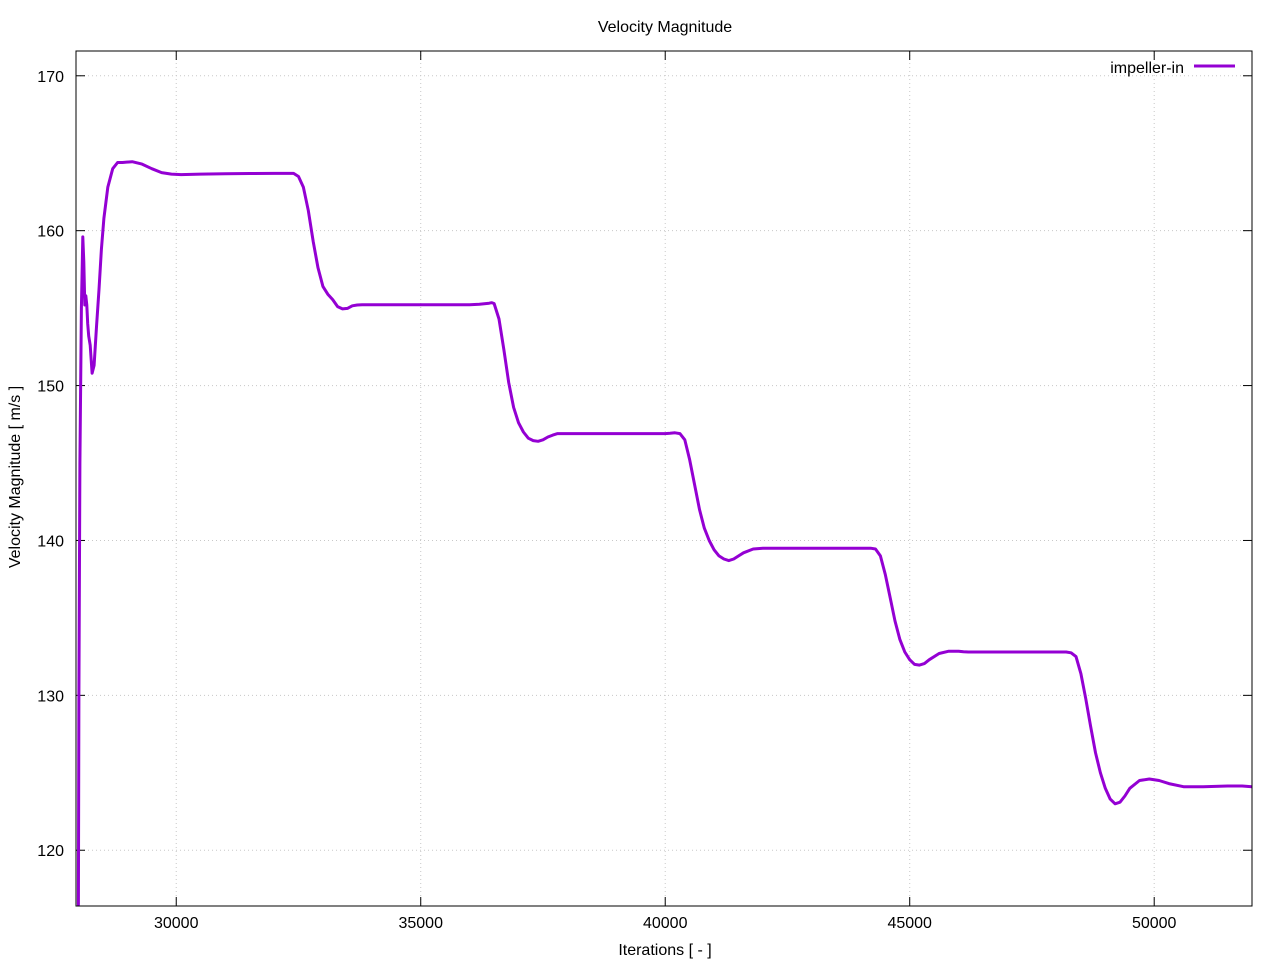  Describe the element at coordinates (50, 232) in the screenshot. I see `y-tick-label: 160` at that location.